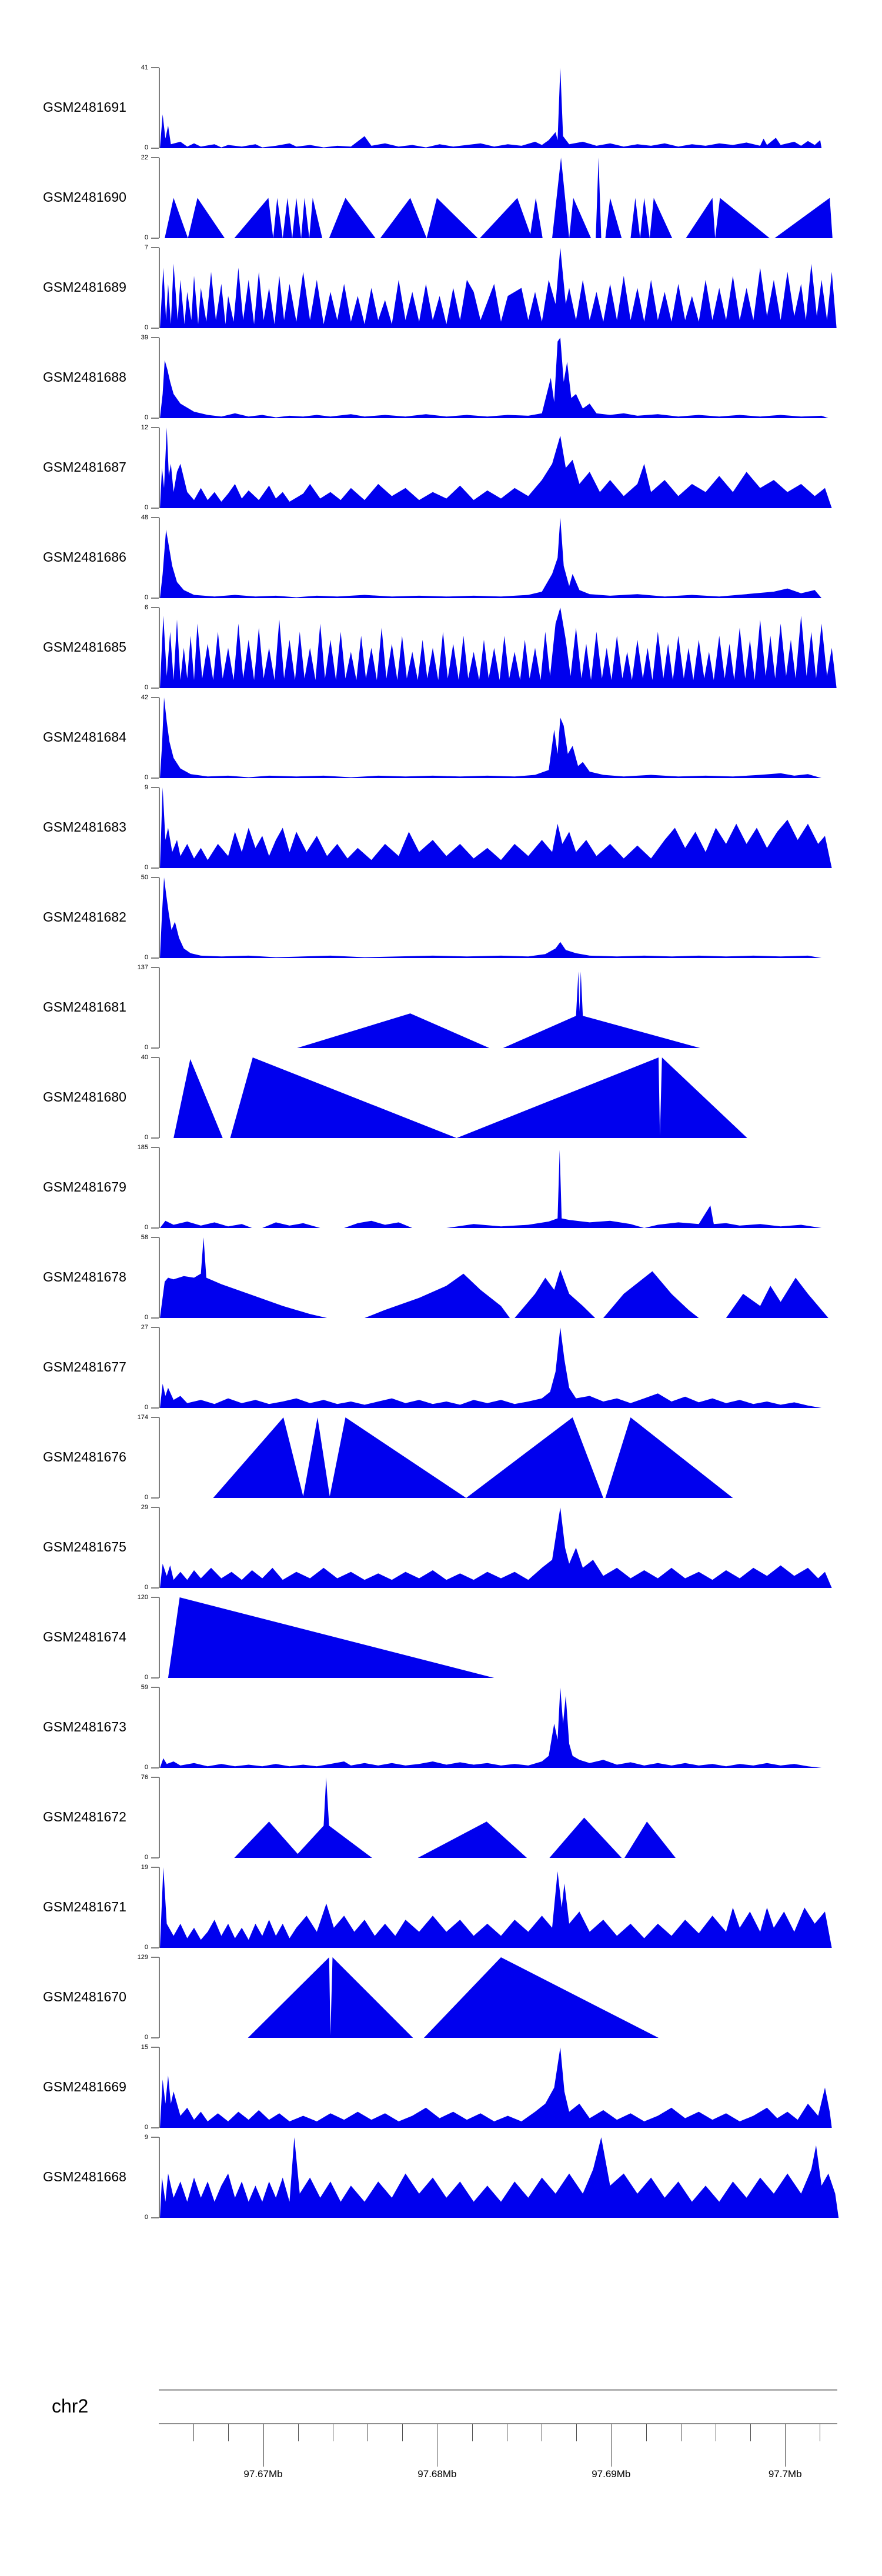 Image resolution: width=882 pixels, height=2576 pixels. I want to click on track-row: GSM2481686 48 0, so click(441, 558).